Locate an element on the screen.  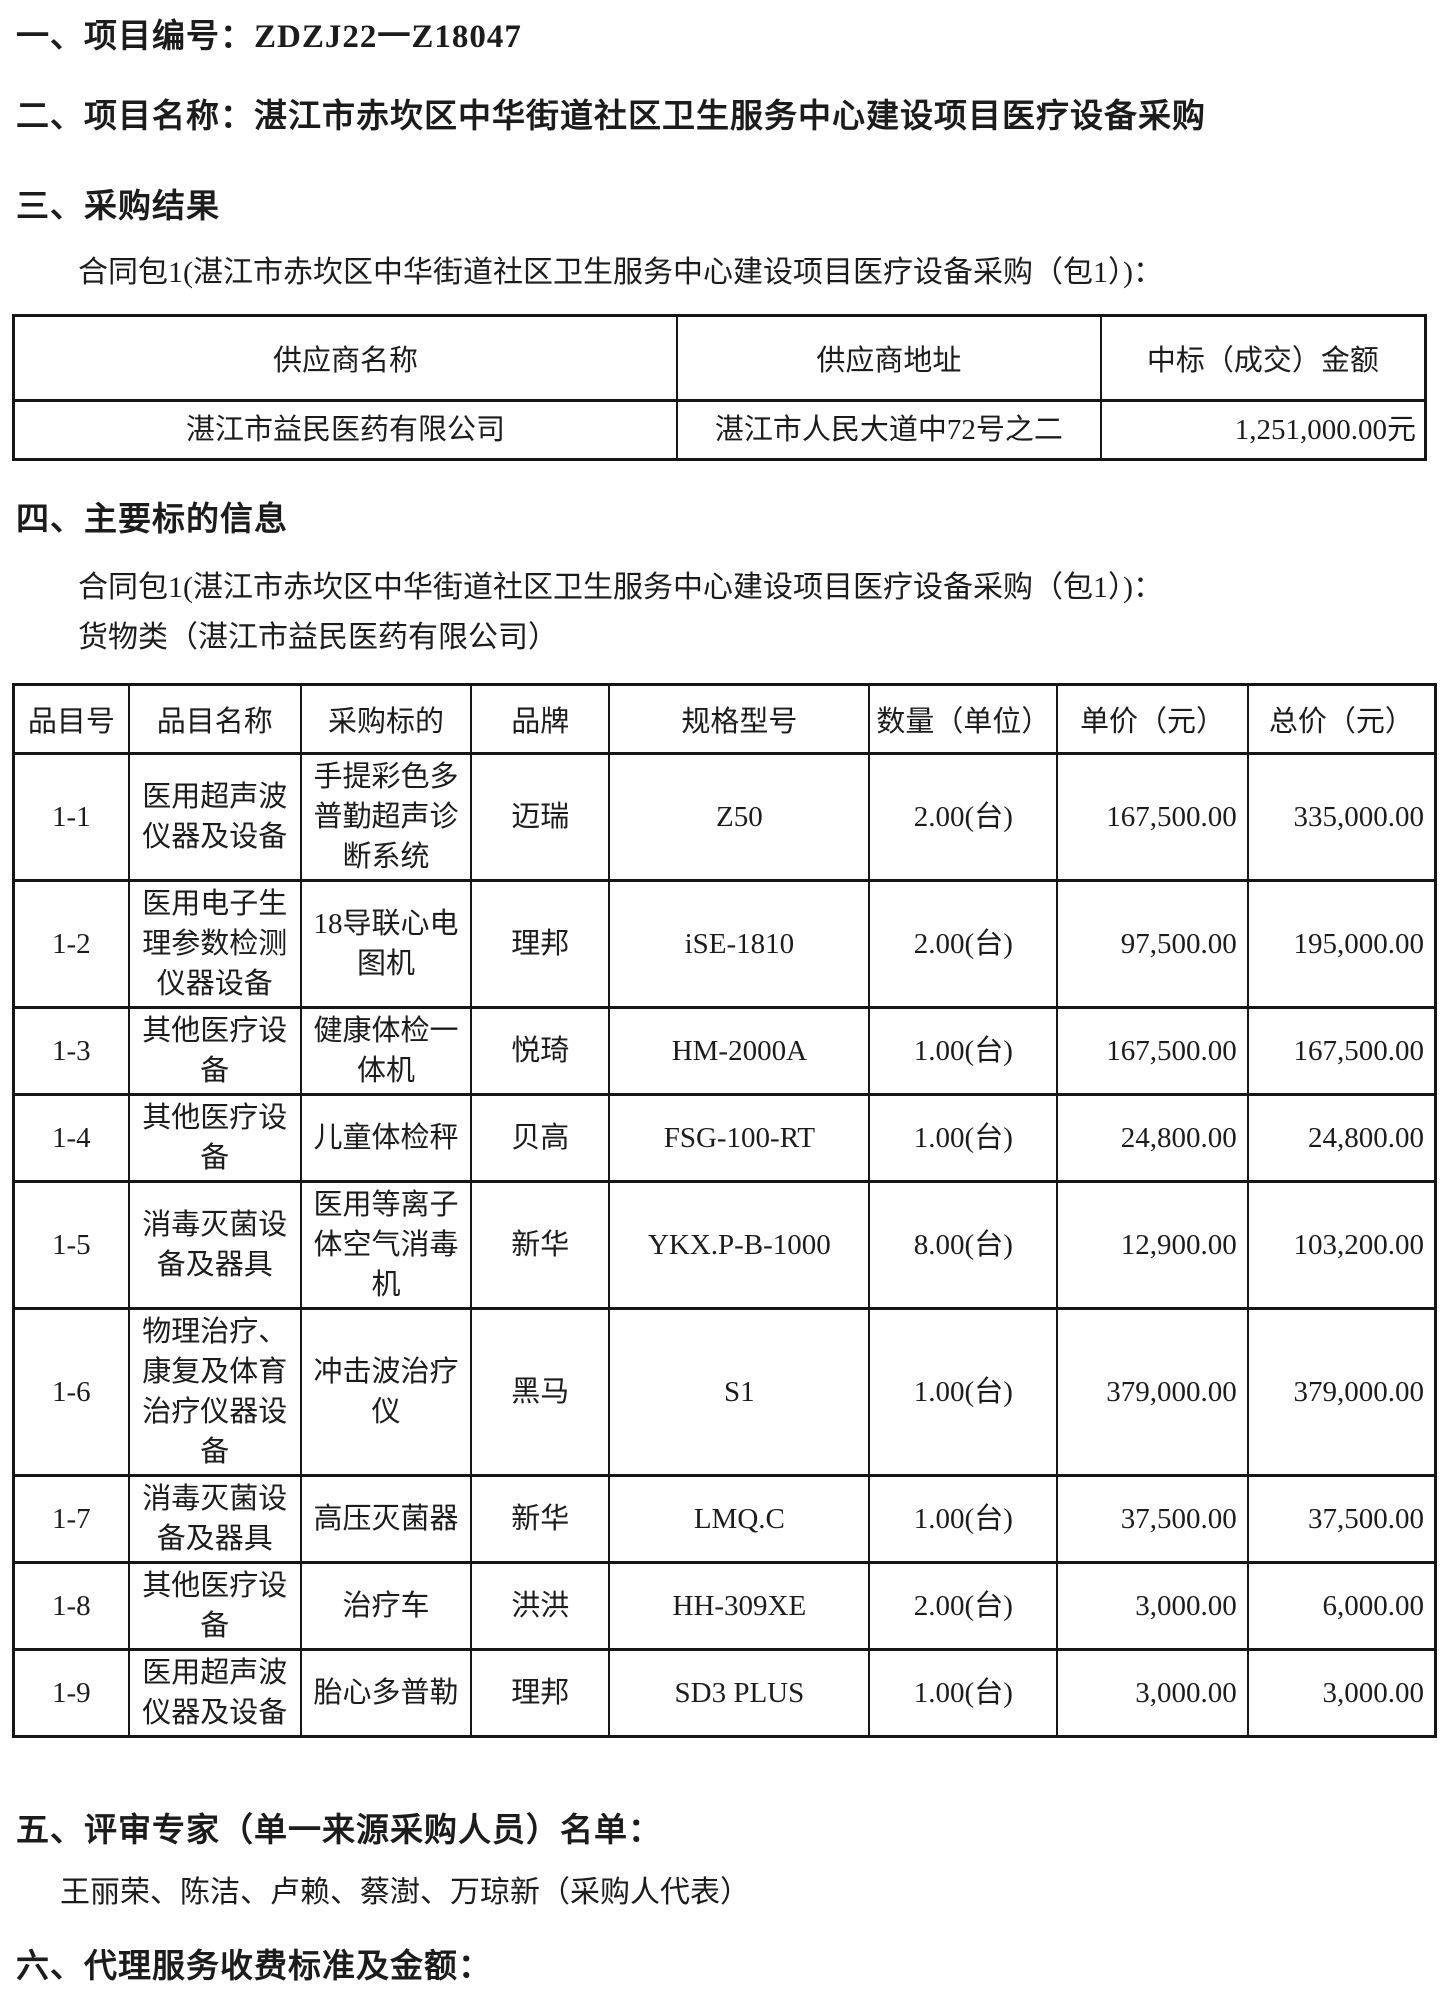
section-heading-project-number: 一、项目编号：ZDZJ22一Z18047 is located at coordinates (269, 37).